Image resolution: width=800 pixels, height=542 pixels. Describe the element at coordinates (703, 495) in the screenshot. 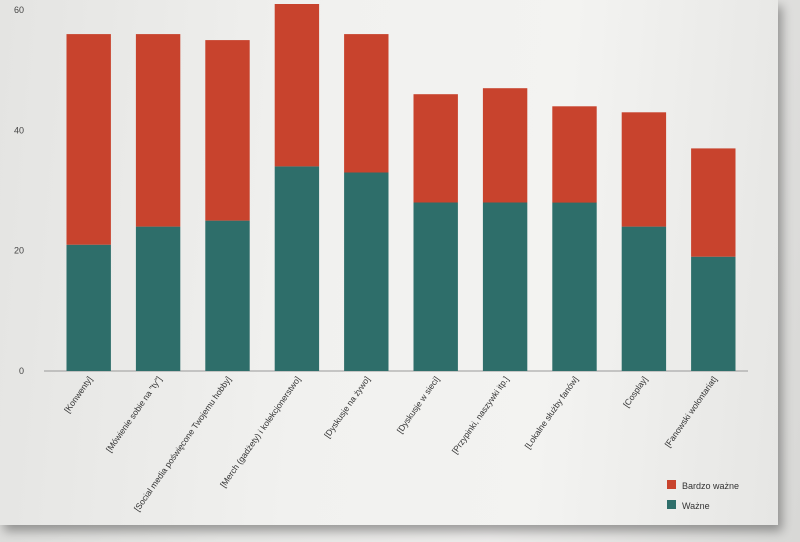

I see `legend: Bardzo ważne Ważne` at that location.